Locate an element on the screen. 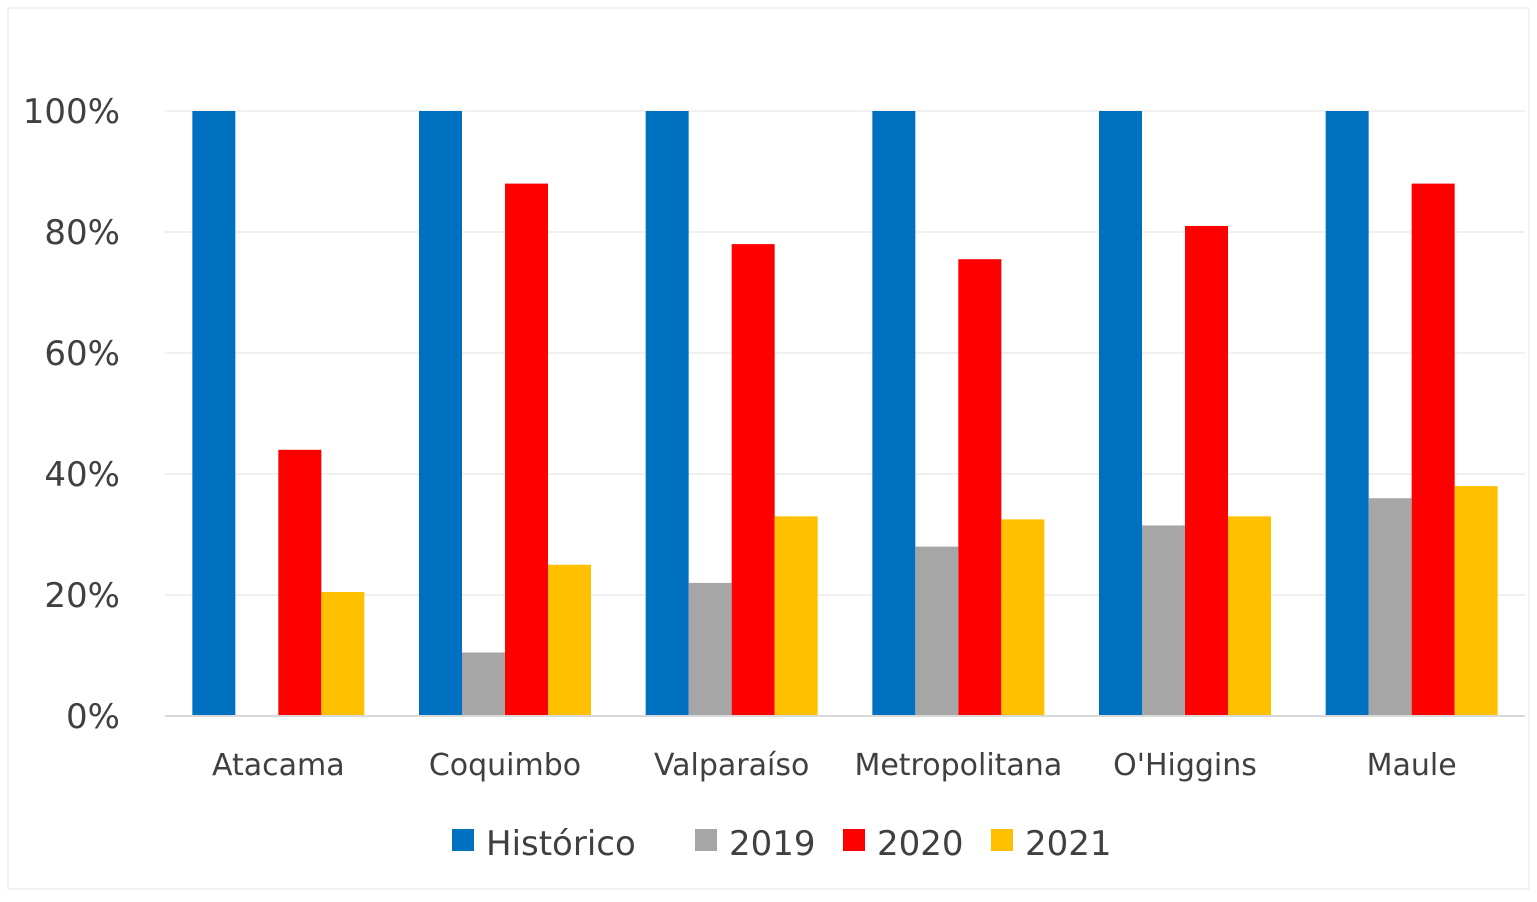  bar-2020-valpara-so is located at coordinates (753, 480).